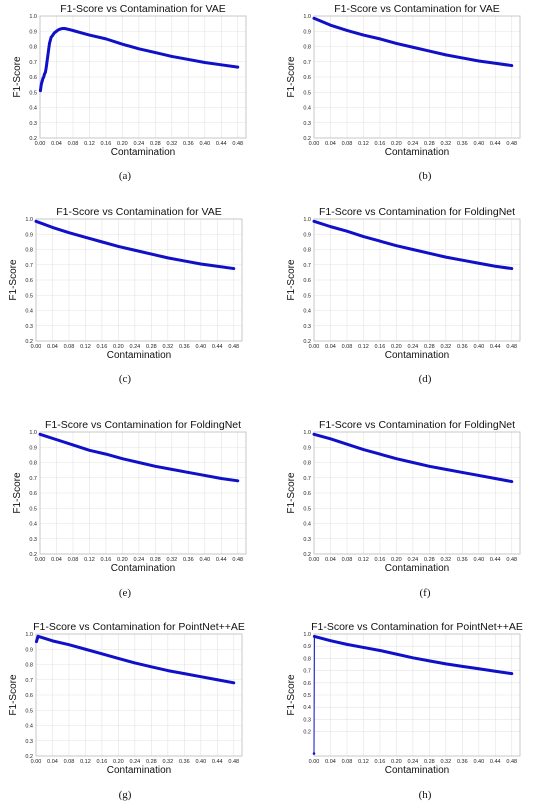 Image resolution: width=550 pixels, height=808 pixels. Describe the element at coordinates (380, 762) in the screenshot. I see `x-tick-label: 0.16` at that location.